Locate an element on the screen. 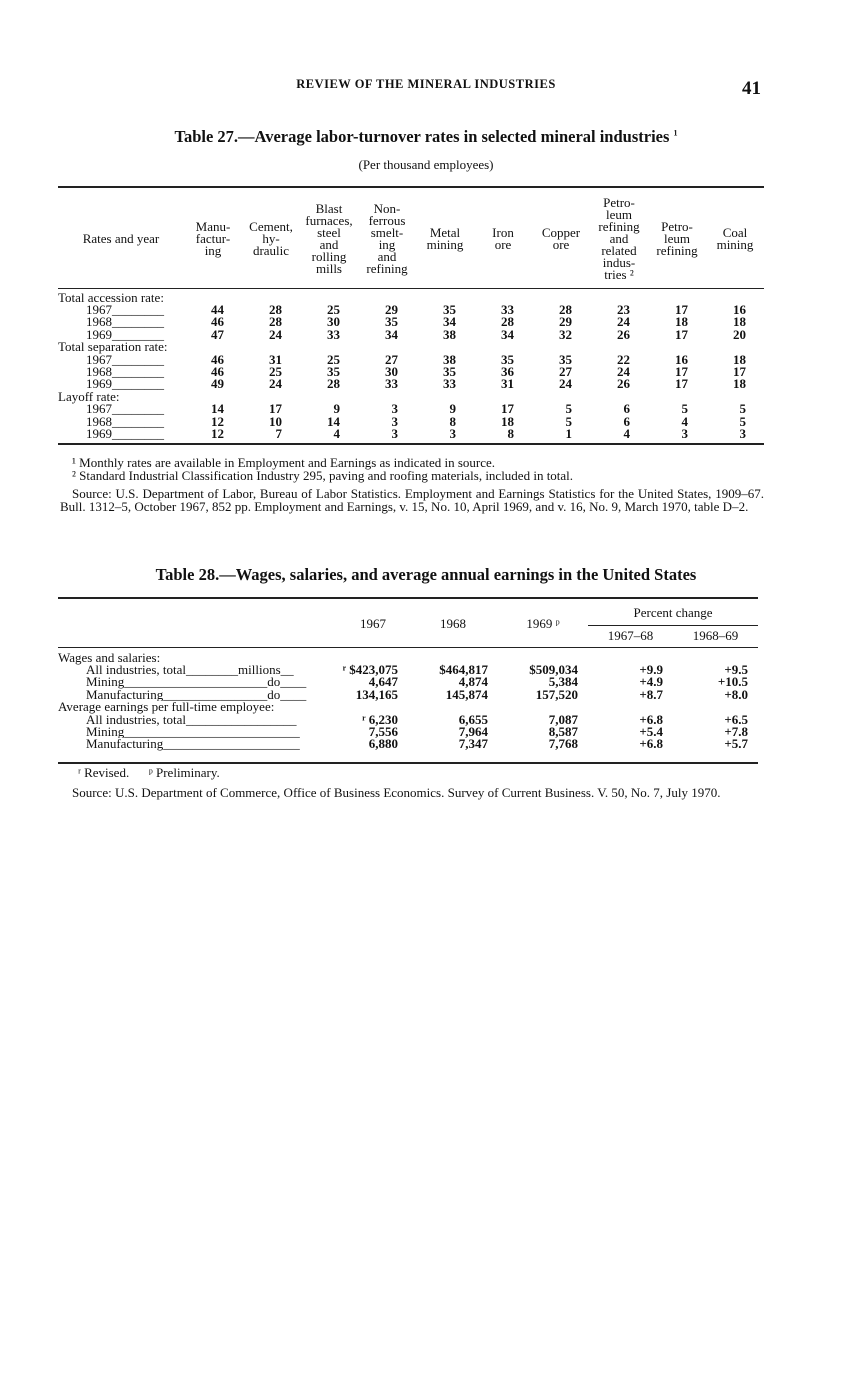  cell-value: 22 is located at coordinates (623, 359).